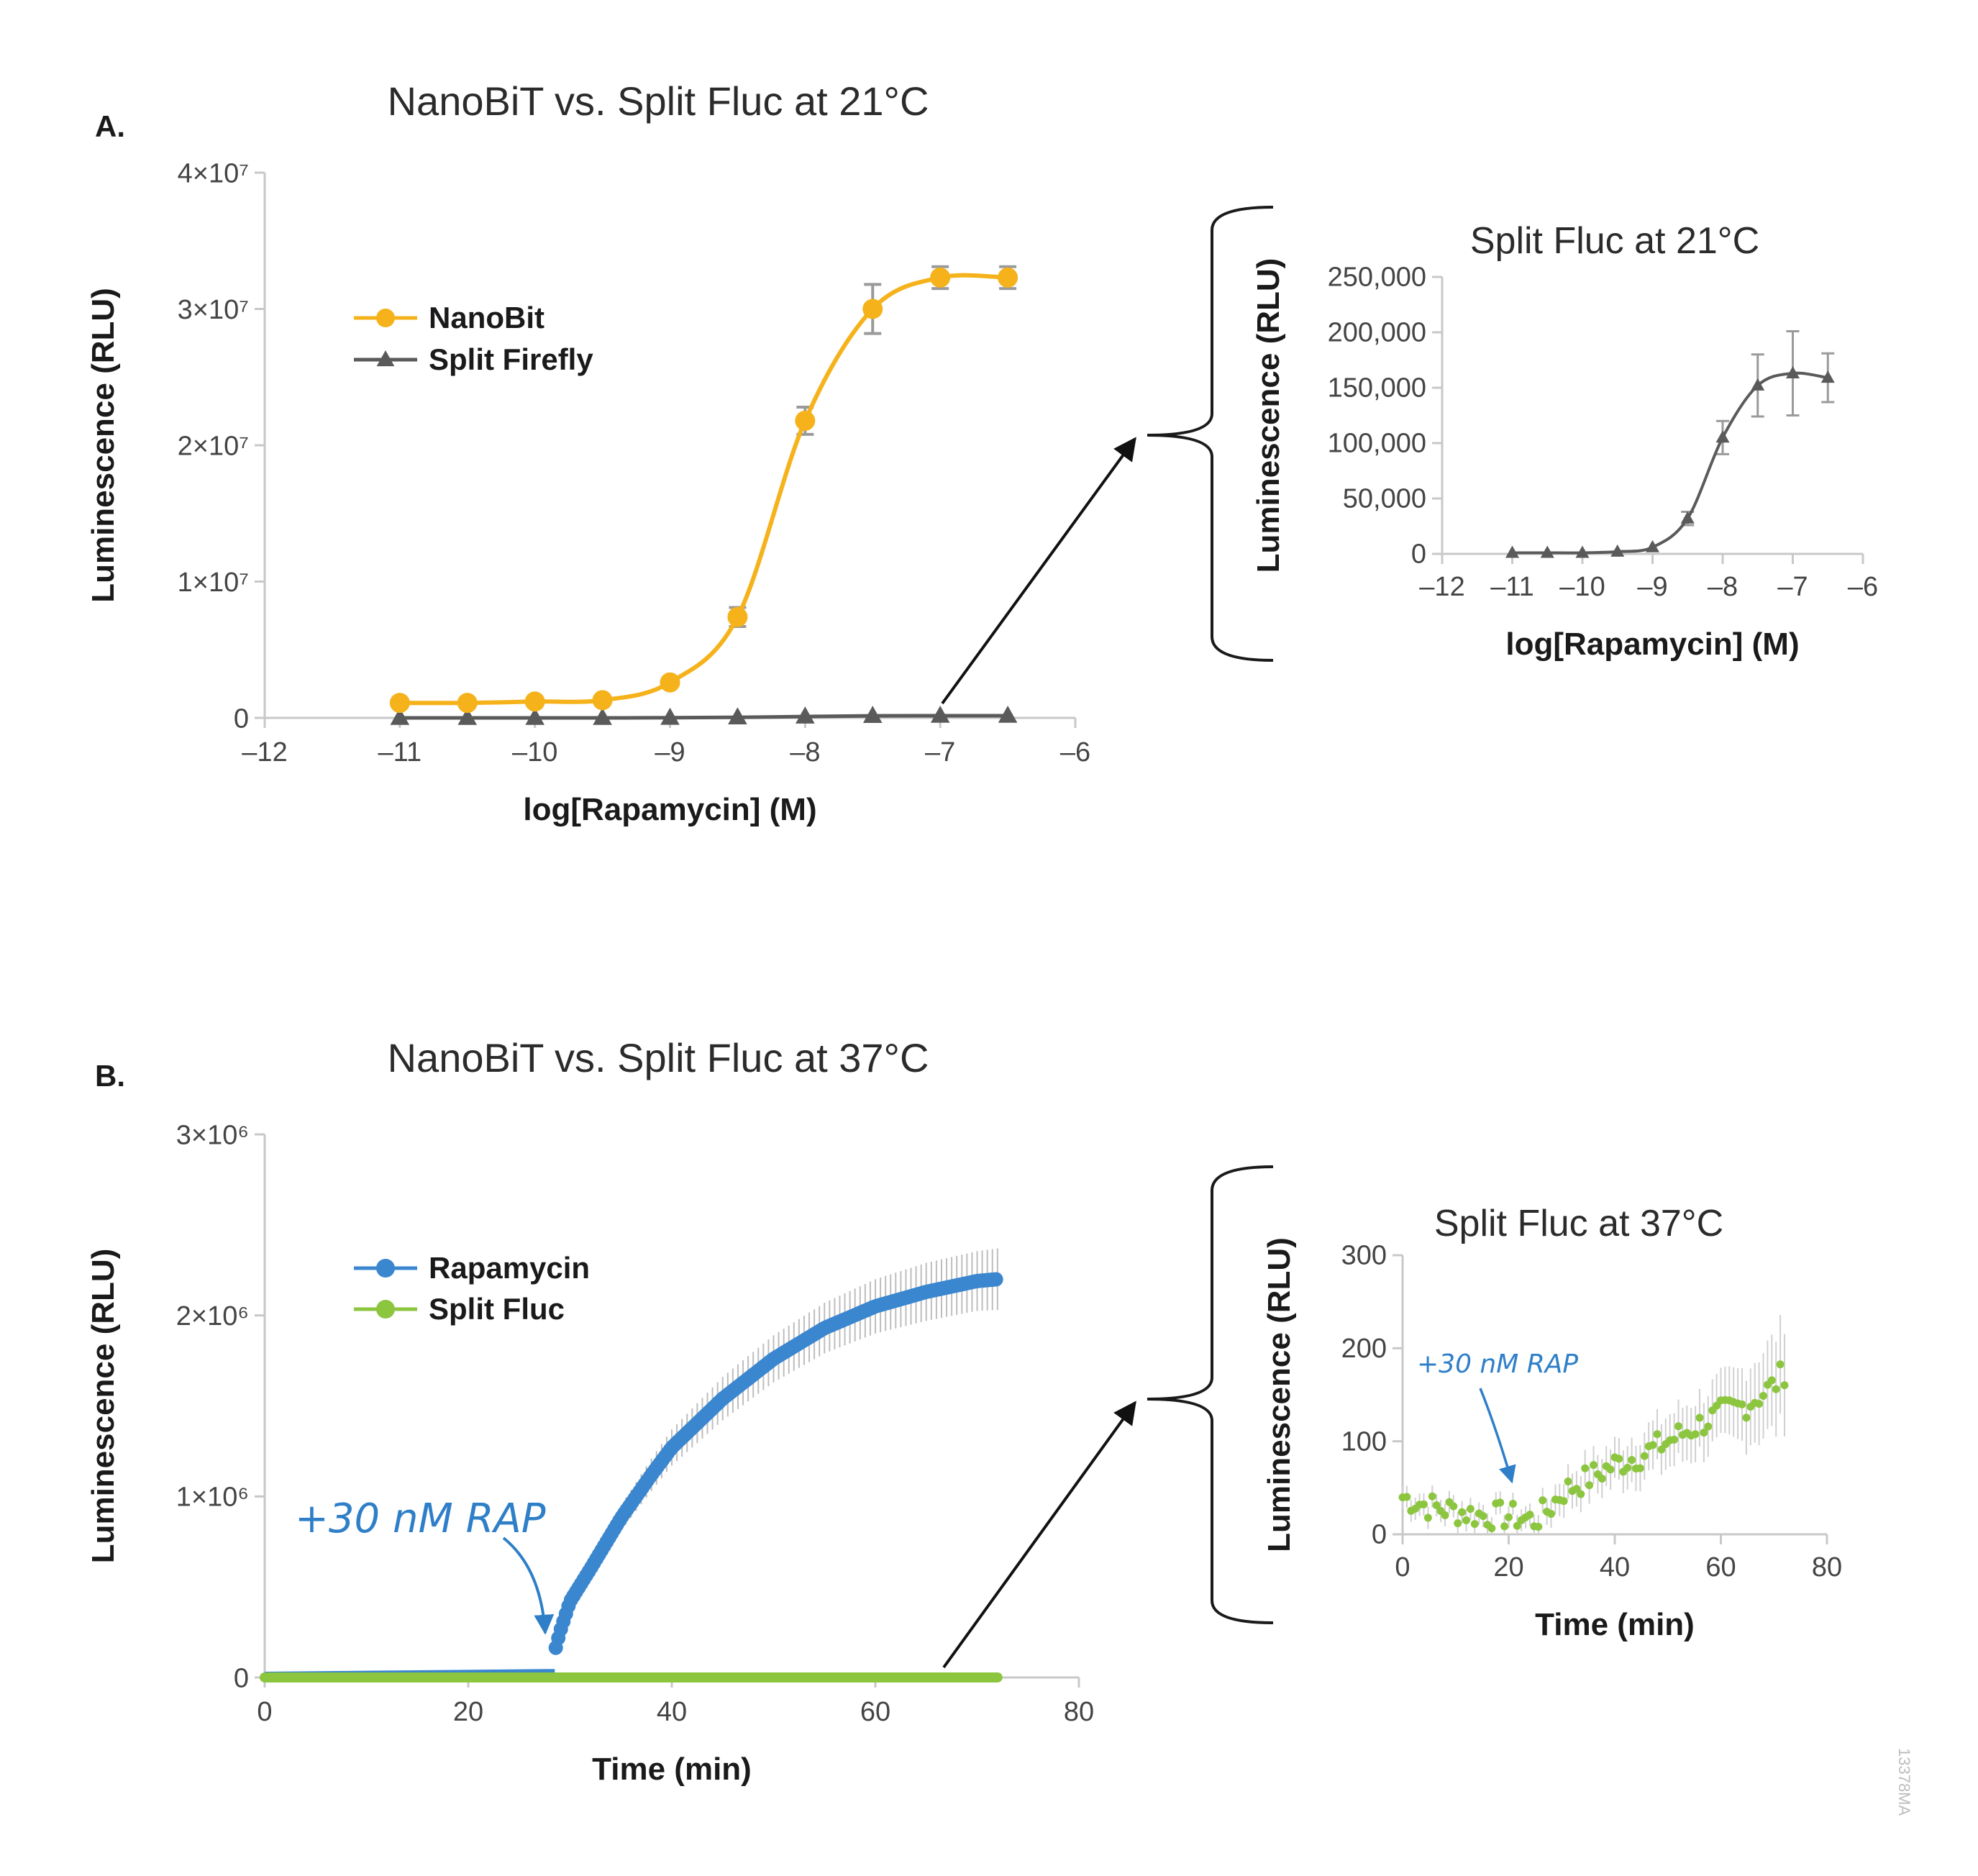 The height and width of the screenshot is (1876, 1978). What do you see at coordinates (534, 752) in the screenshot?
I see `x-tick-label: –10` at bounding box center [534, 752].